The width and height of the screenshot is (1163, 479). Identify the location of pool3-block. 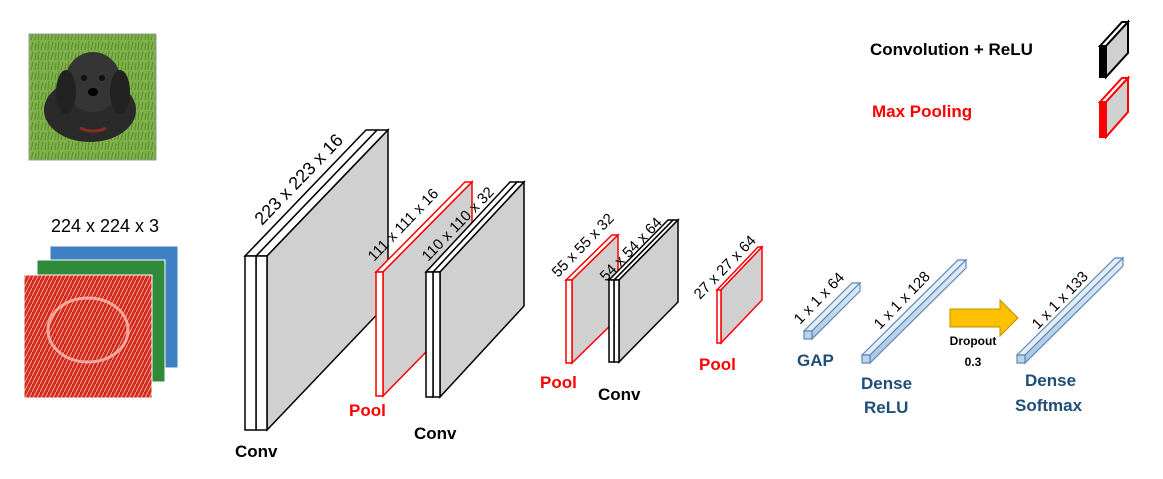
(739, 295).